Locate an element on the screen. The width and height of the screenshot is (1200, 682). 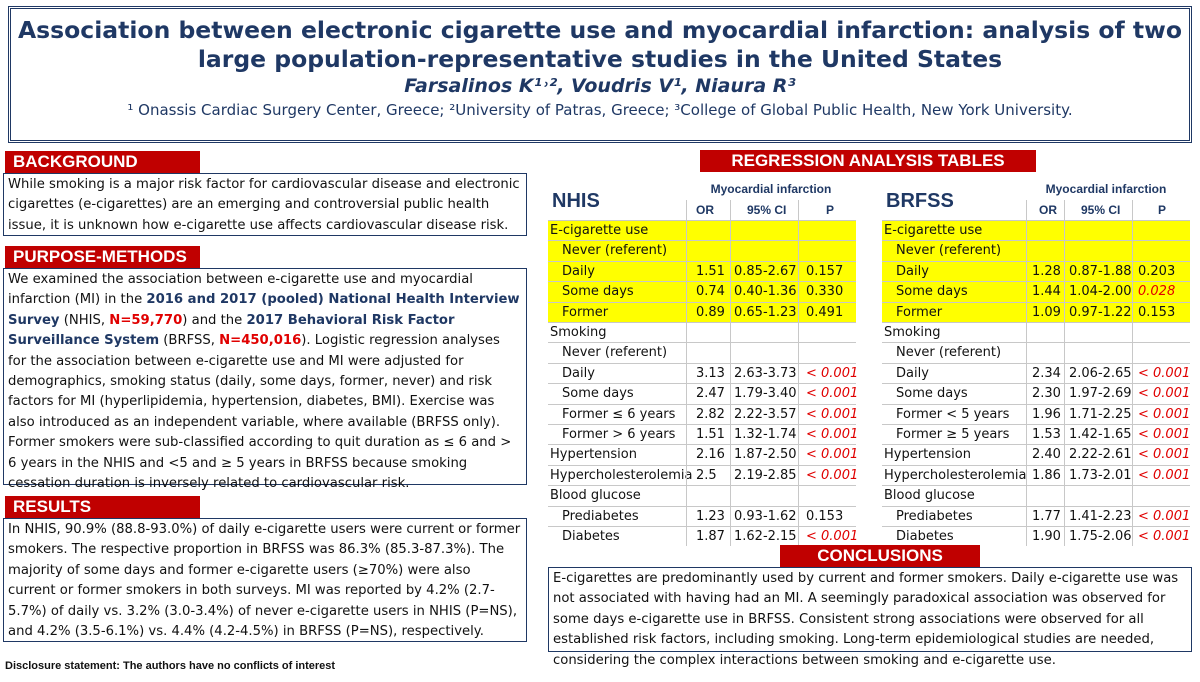
table-row: Daily 1.28 0.87-1.88 0.203 is located at coordinates (1036, 271).